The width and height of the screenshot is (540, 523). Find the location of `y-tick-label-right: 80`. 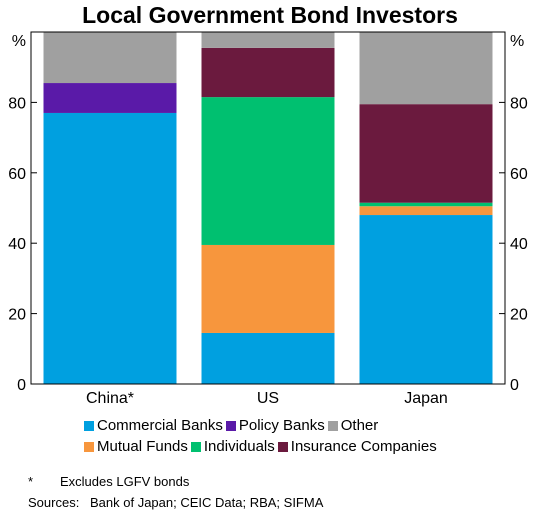

y-tick-label-right: 80 is located at coordinates (519, 103).